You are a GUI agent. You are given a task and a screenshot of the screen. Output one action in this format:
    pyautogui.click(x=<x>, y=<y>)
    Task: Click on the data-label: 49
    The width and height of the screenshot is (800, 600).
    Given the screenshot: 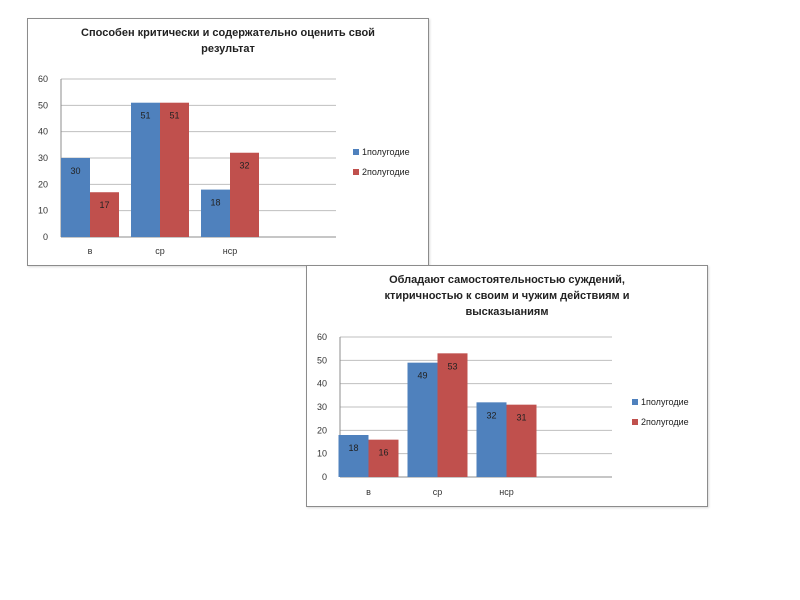 What is the action you would take?
    pyautogui.click(x=422, y=376)
    